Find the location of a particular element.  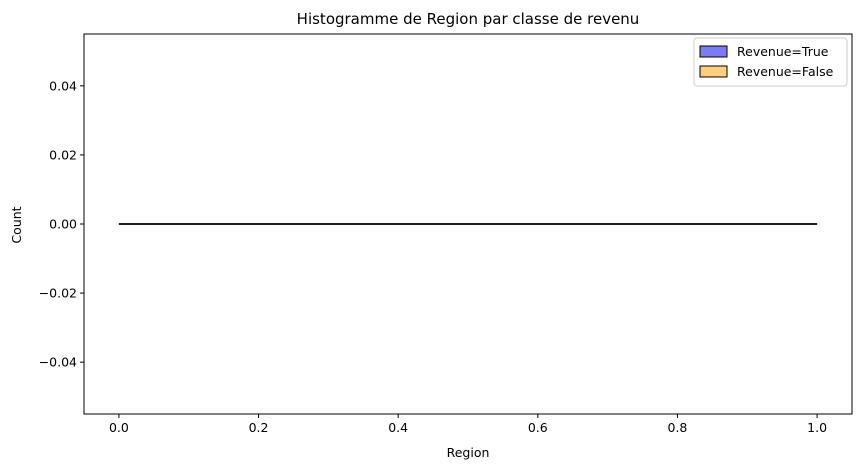

x-tick-label: 0.4 is located at coordinates (398, 427).